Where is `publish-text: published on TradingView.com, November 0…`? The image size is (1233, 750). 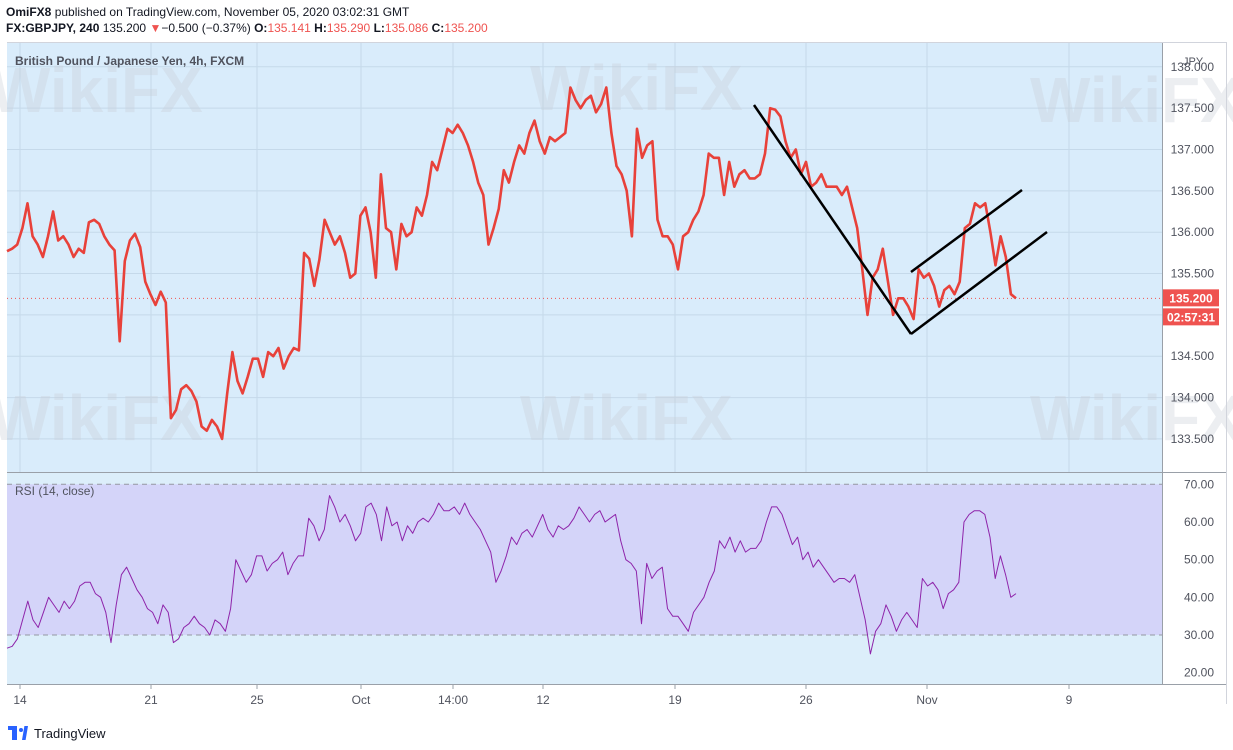 publish-text: published on TradingView.com, November 0… is located at coordinates (230, 12).